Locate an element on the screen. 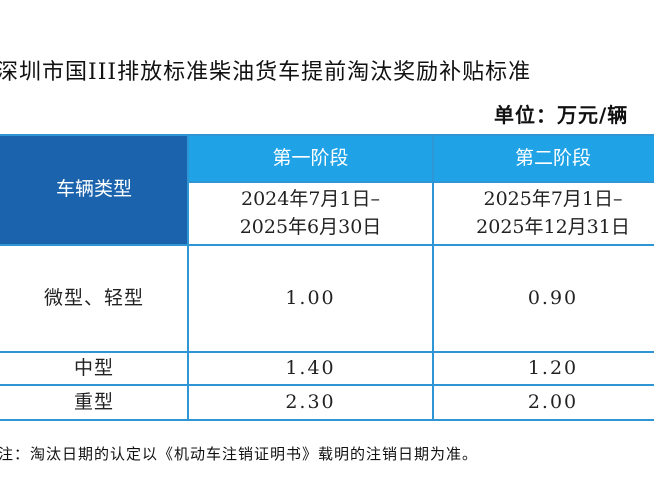 This screenshot has width=654, height=491. value-cell: 2.30 is located at coordinates (310, 401).